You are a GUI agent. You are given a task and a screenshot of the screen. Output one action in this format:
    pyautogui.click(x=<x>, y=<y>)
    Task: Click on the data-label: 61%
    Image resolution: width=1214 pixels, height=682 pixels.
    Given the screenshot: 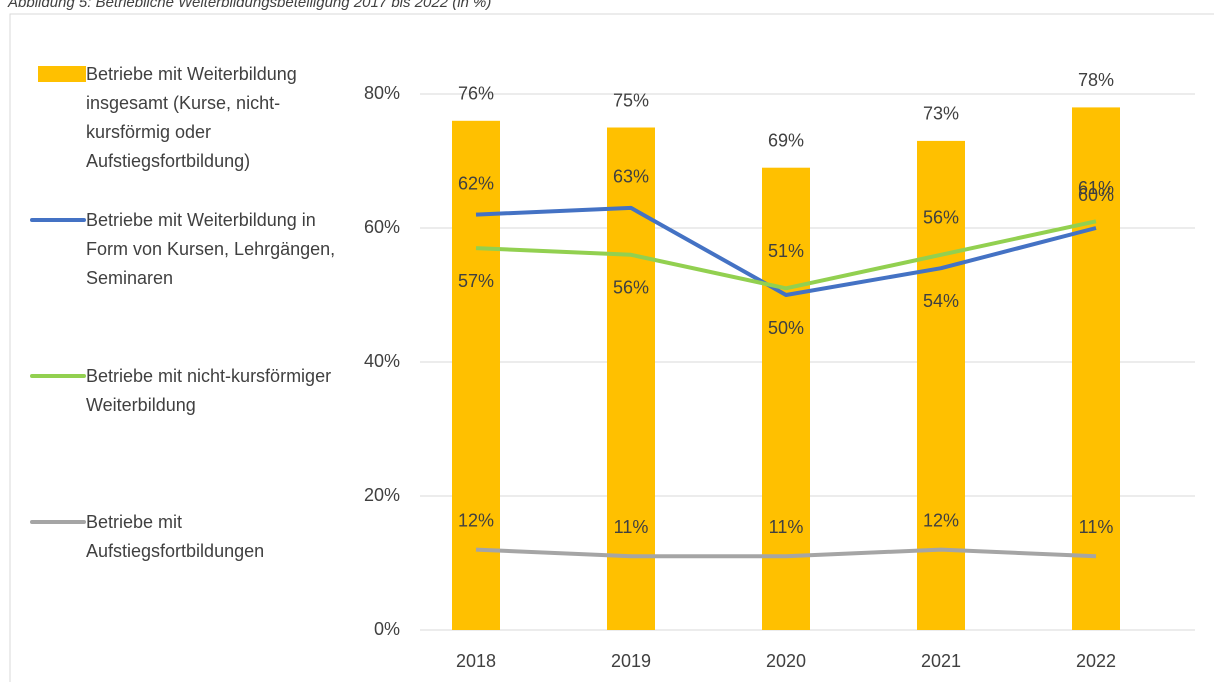 What is the action you would take?
    pyautogui.click(x=1096, y=188)
    